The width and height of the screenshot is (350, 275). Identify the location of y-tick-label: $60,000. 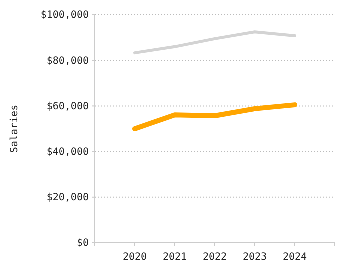
(67, 106).